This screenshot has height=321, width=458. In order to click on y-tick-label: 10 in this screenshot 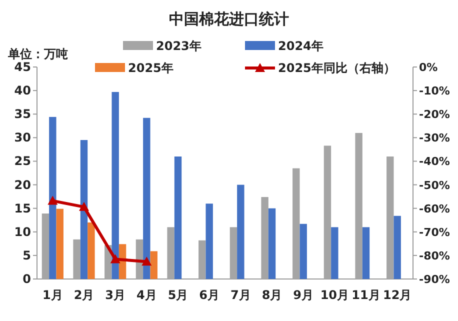, I will do `click(22, 231)`.